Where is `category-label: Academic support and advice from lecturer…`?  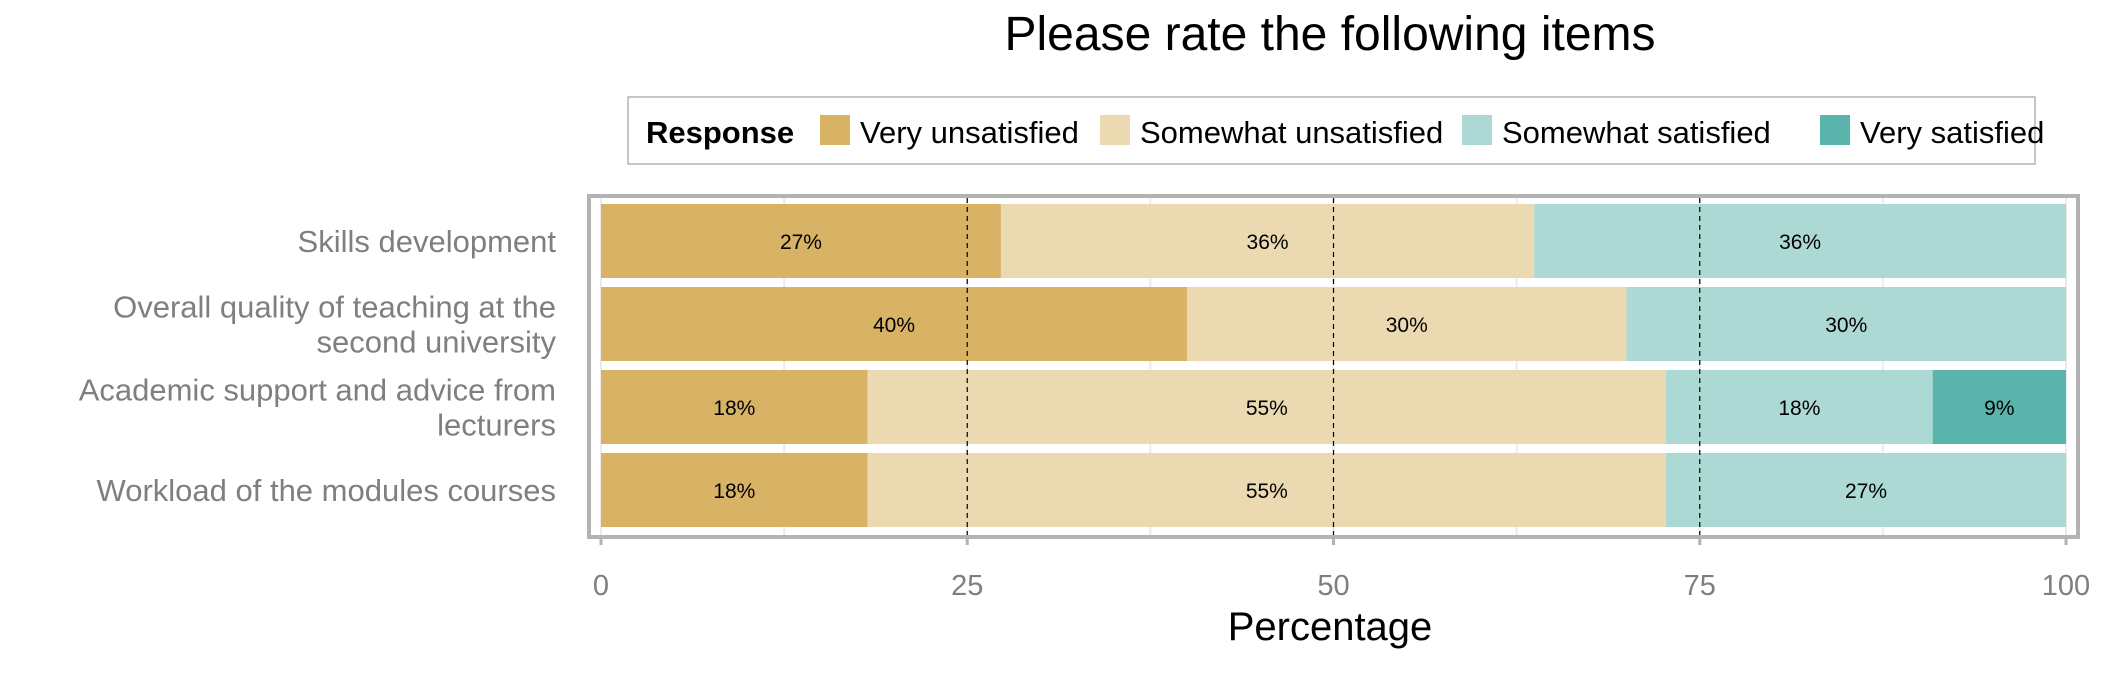 category-label: Academic support and advice from lecturer… is located at coordinates (317, 408).